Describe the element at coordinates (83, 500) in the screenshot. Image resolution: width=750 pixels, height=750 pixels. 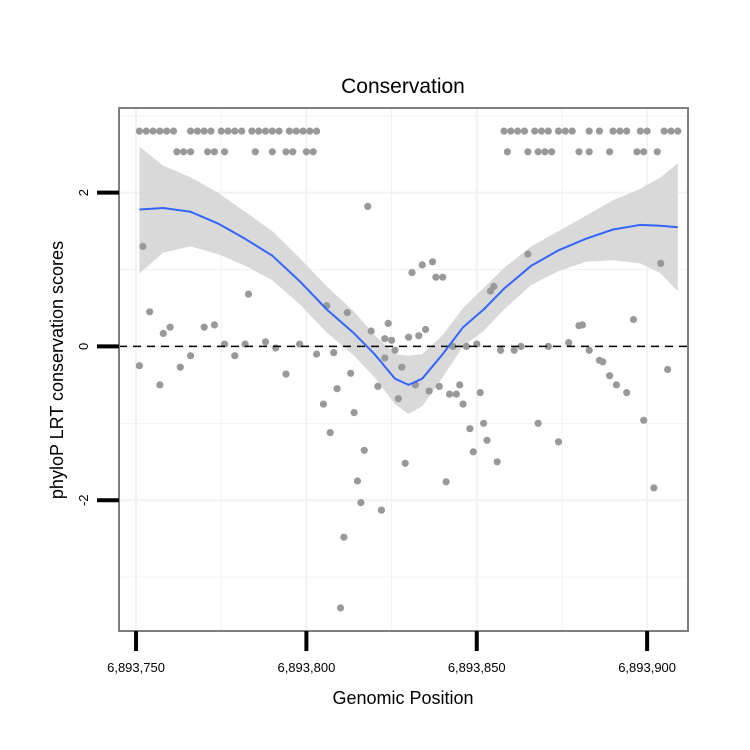
I see `y-tick-label: -2` at that location.